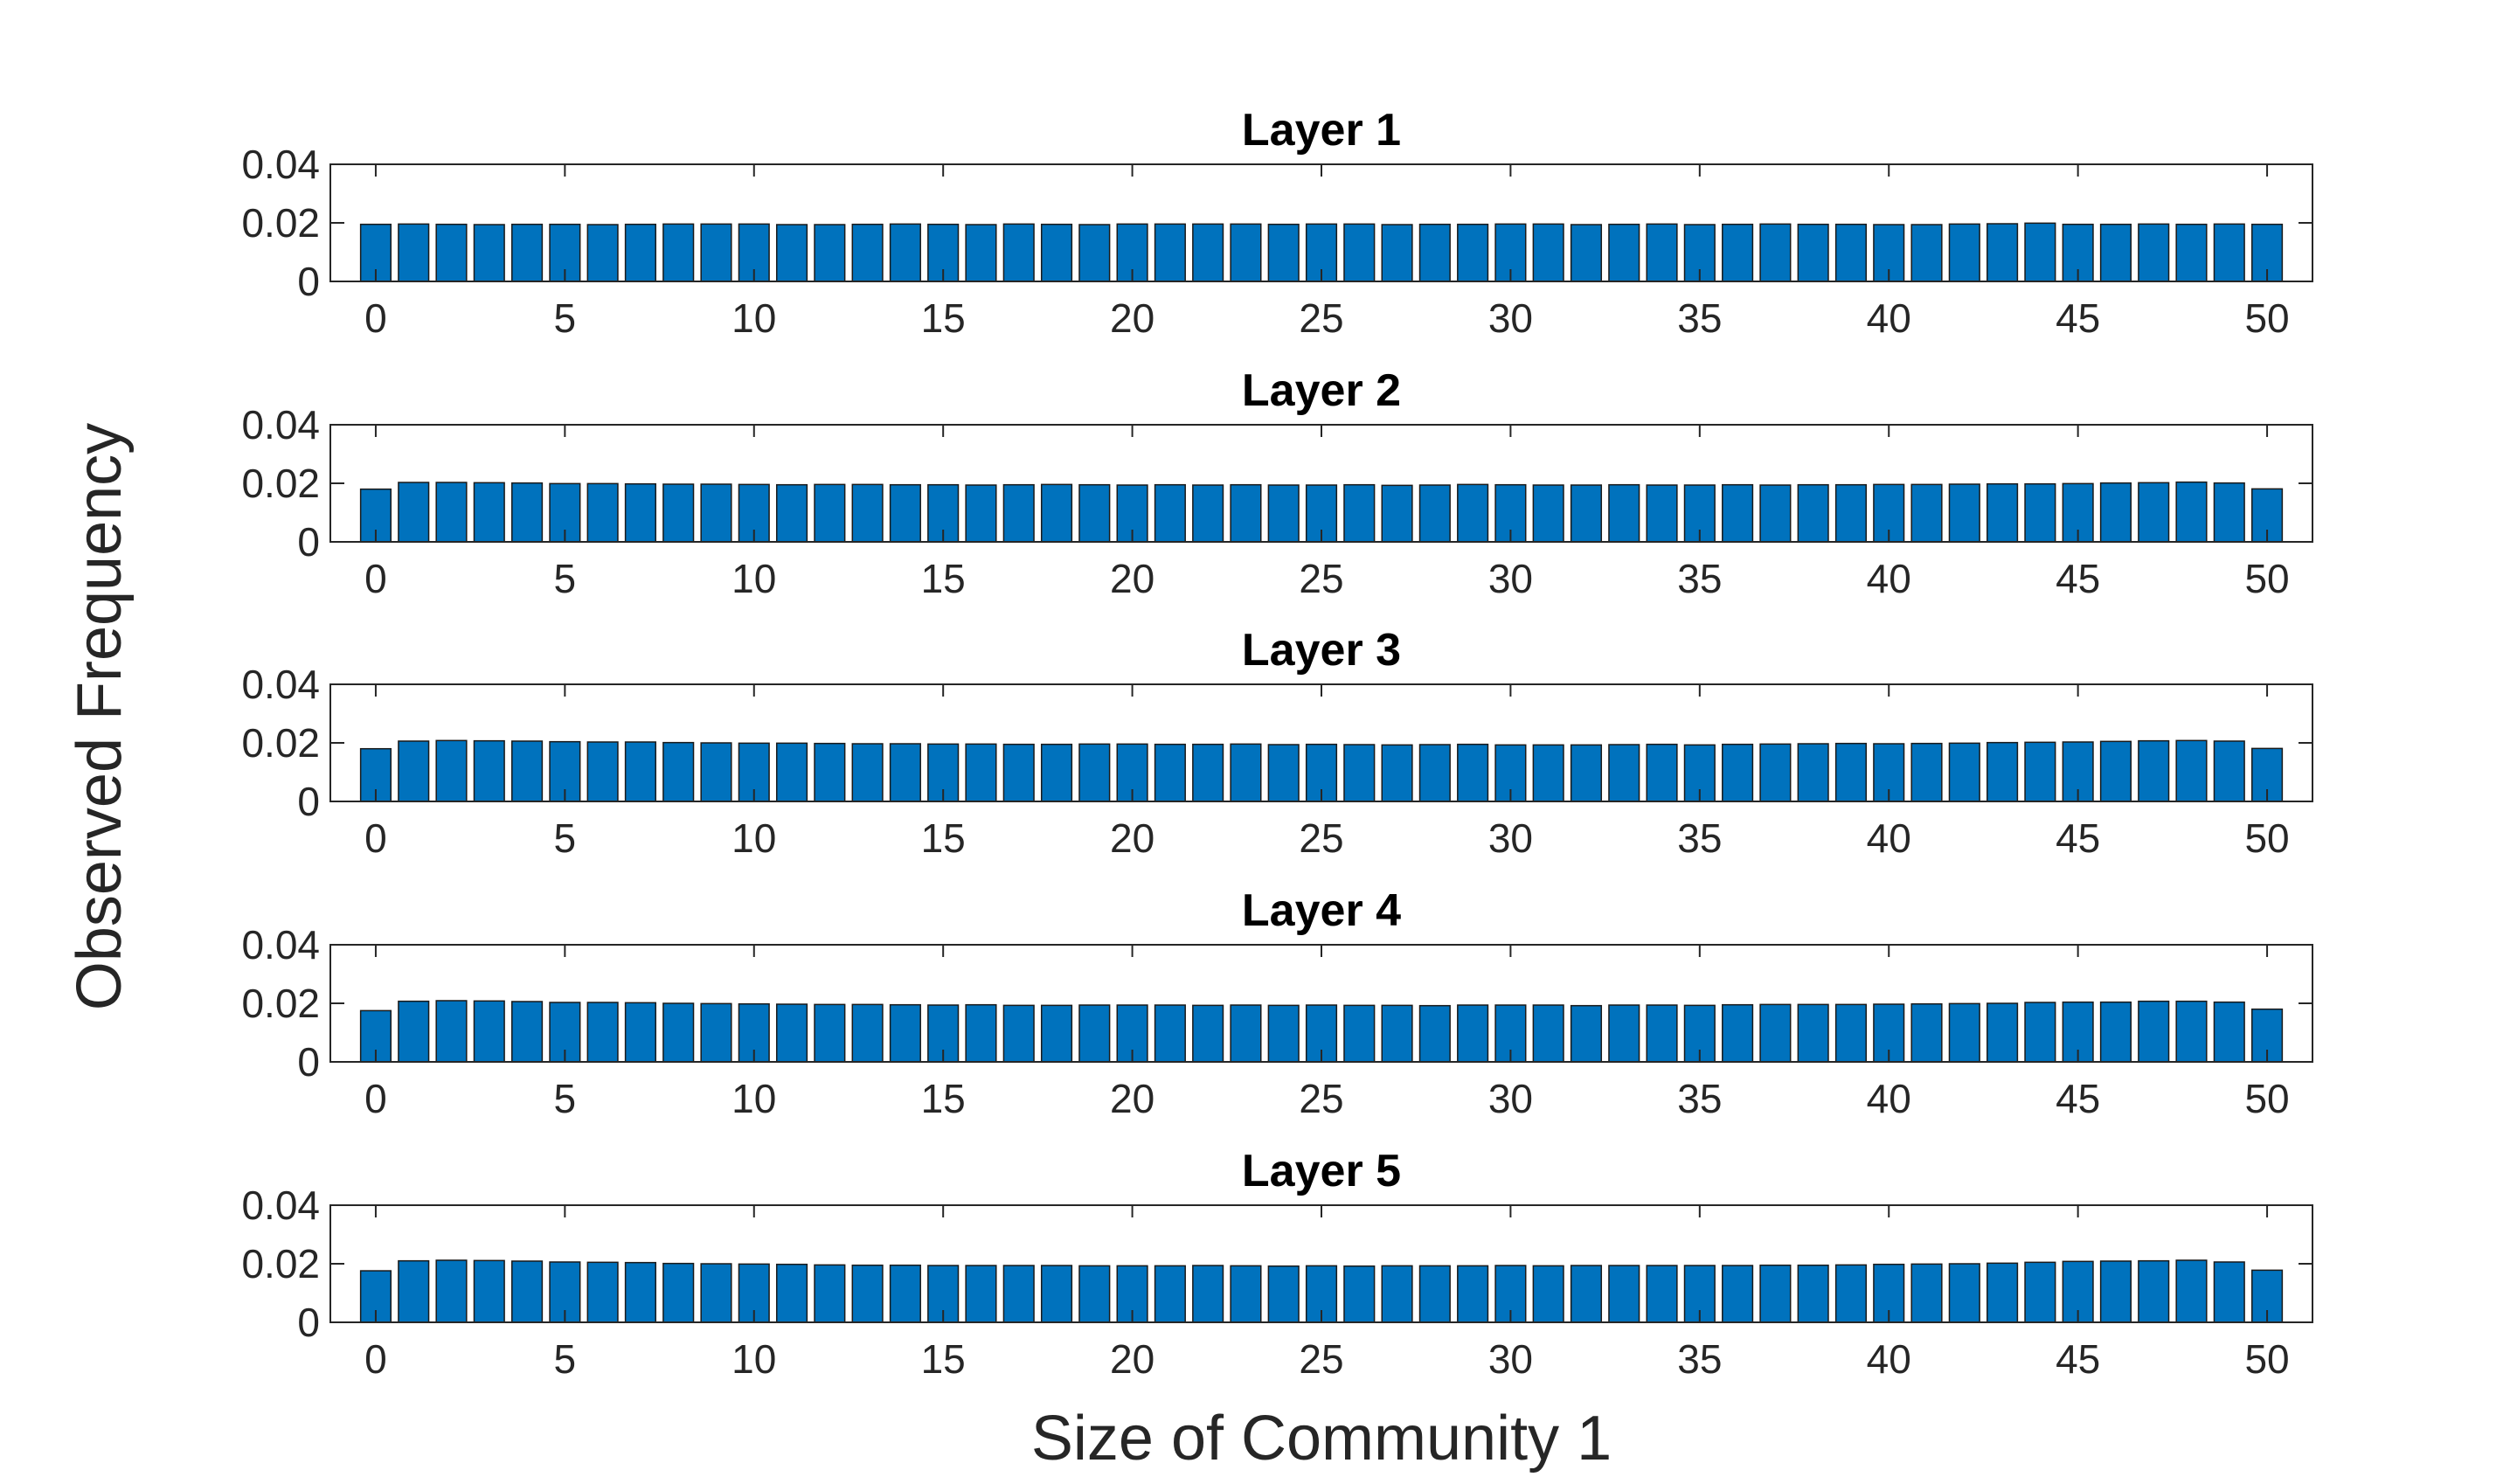  Describe the element at coordinates (1699, 578) in the screenshot. I see `x-tick-label: 35` at that location.